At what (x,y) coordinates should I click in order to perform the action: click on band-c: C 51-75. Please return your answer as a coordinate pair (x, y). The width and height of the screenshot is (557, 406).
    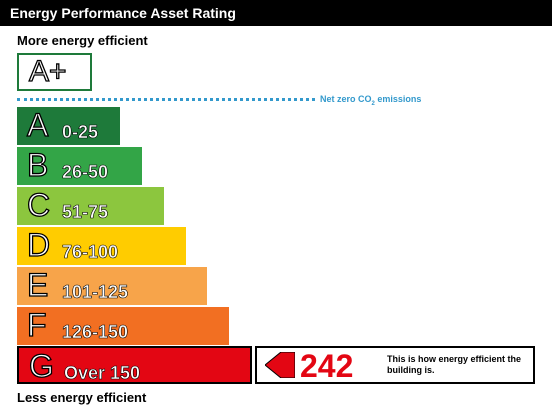
    Looking at the image, I should click on (90, 205).